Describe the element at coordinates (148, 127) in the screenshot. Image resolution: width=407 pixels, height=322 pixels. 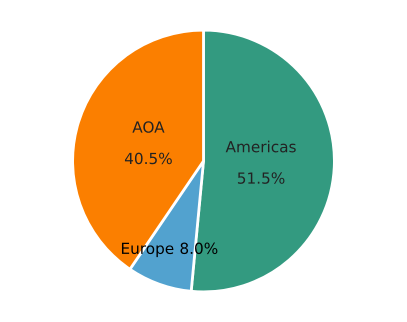
I see `slice-label: AOA` at that location.